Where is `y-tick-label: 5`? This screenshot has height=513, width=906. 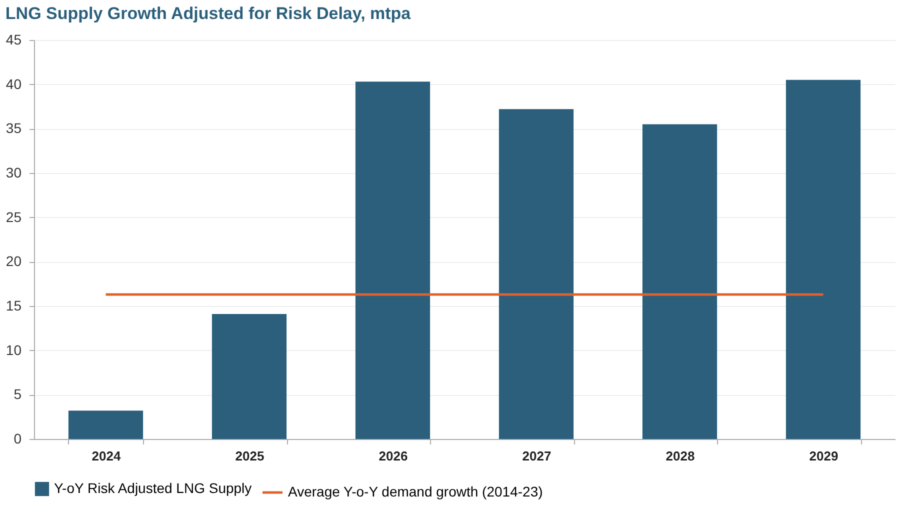
y-tick-label: 5 is located at coordinates (18, 394).